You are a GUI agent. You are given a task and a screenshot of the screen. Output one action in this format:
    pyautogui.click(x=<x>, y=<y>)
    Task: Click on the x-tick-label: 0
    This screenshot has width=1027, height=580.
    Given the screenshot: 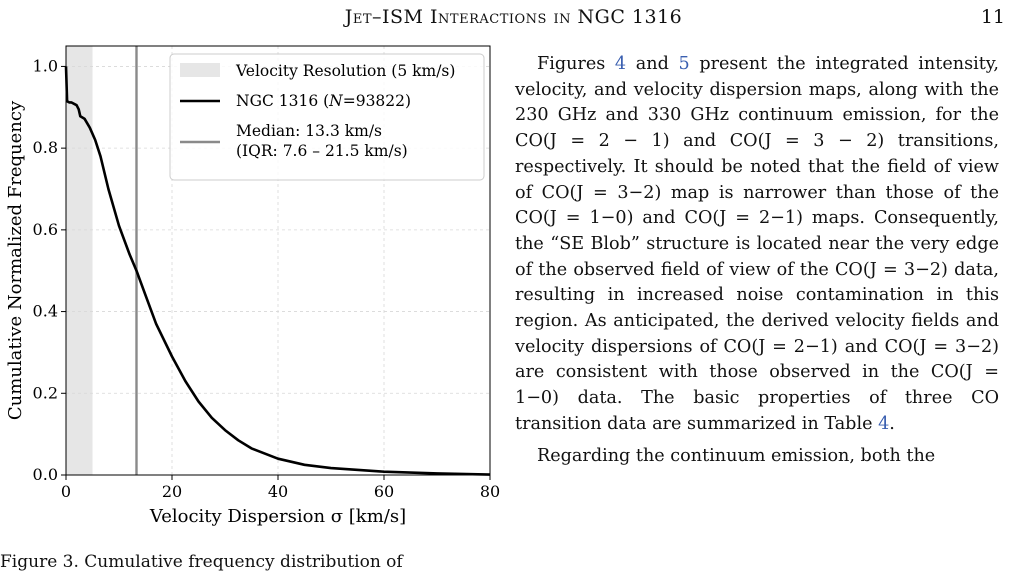 What is the action you would take?
    pyautogui.click(x=66, y=491)
    